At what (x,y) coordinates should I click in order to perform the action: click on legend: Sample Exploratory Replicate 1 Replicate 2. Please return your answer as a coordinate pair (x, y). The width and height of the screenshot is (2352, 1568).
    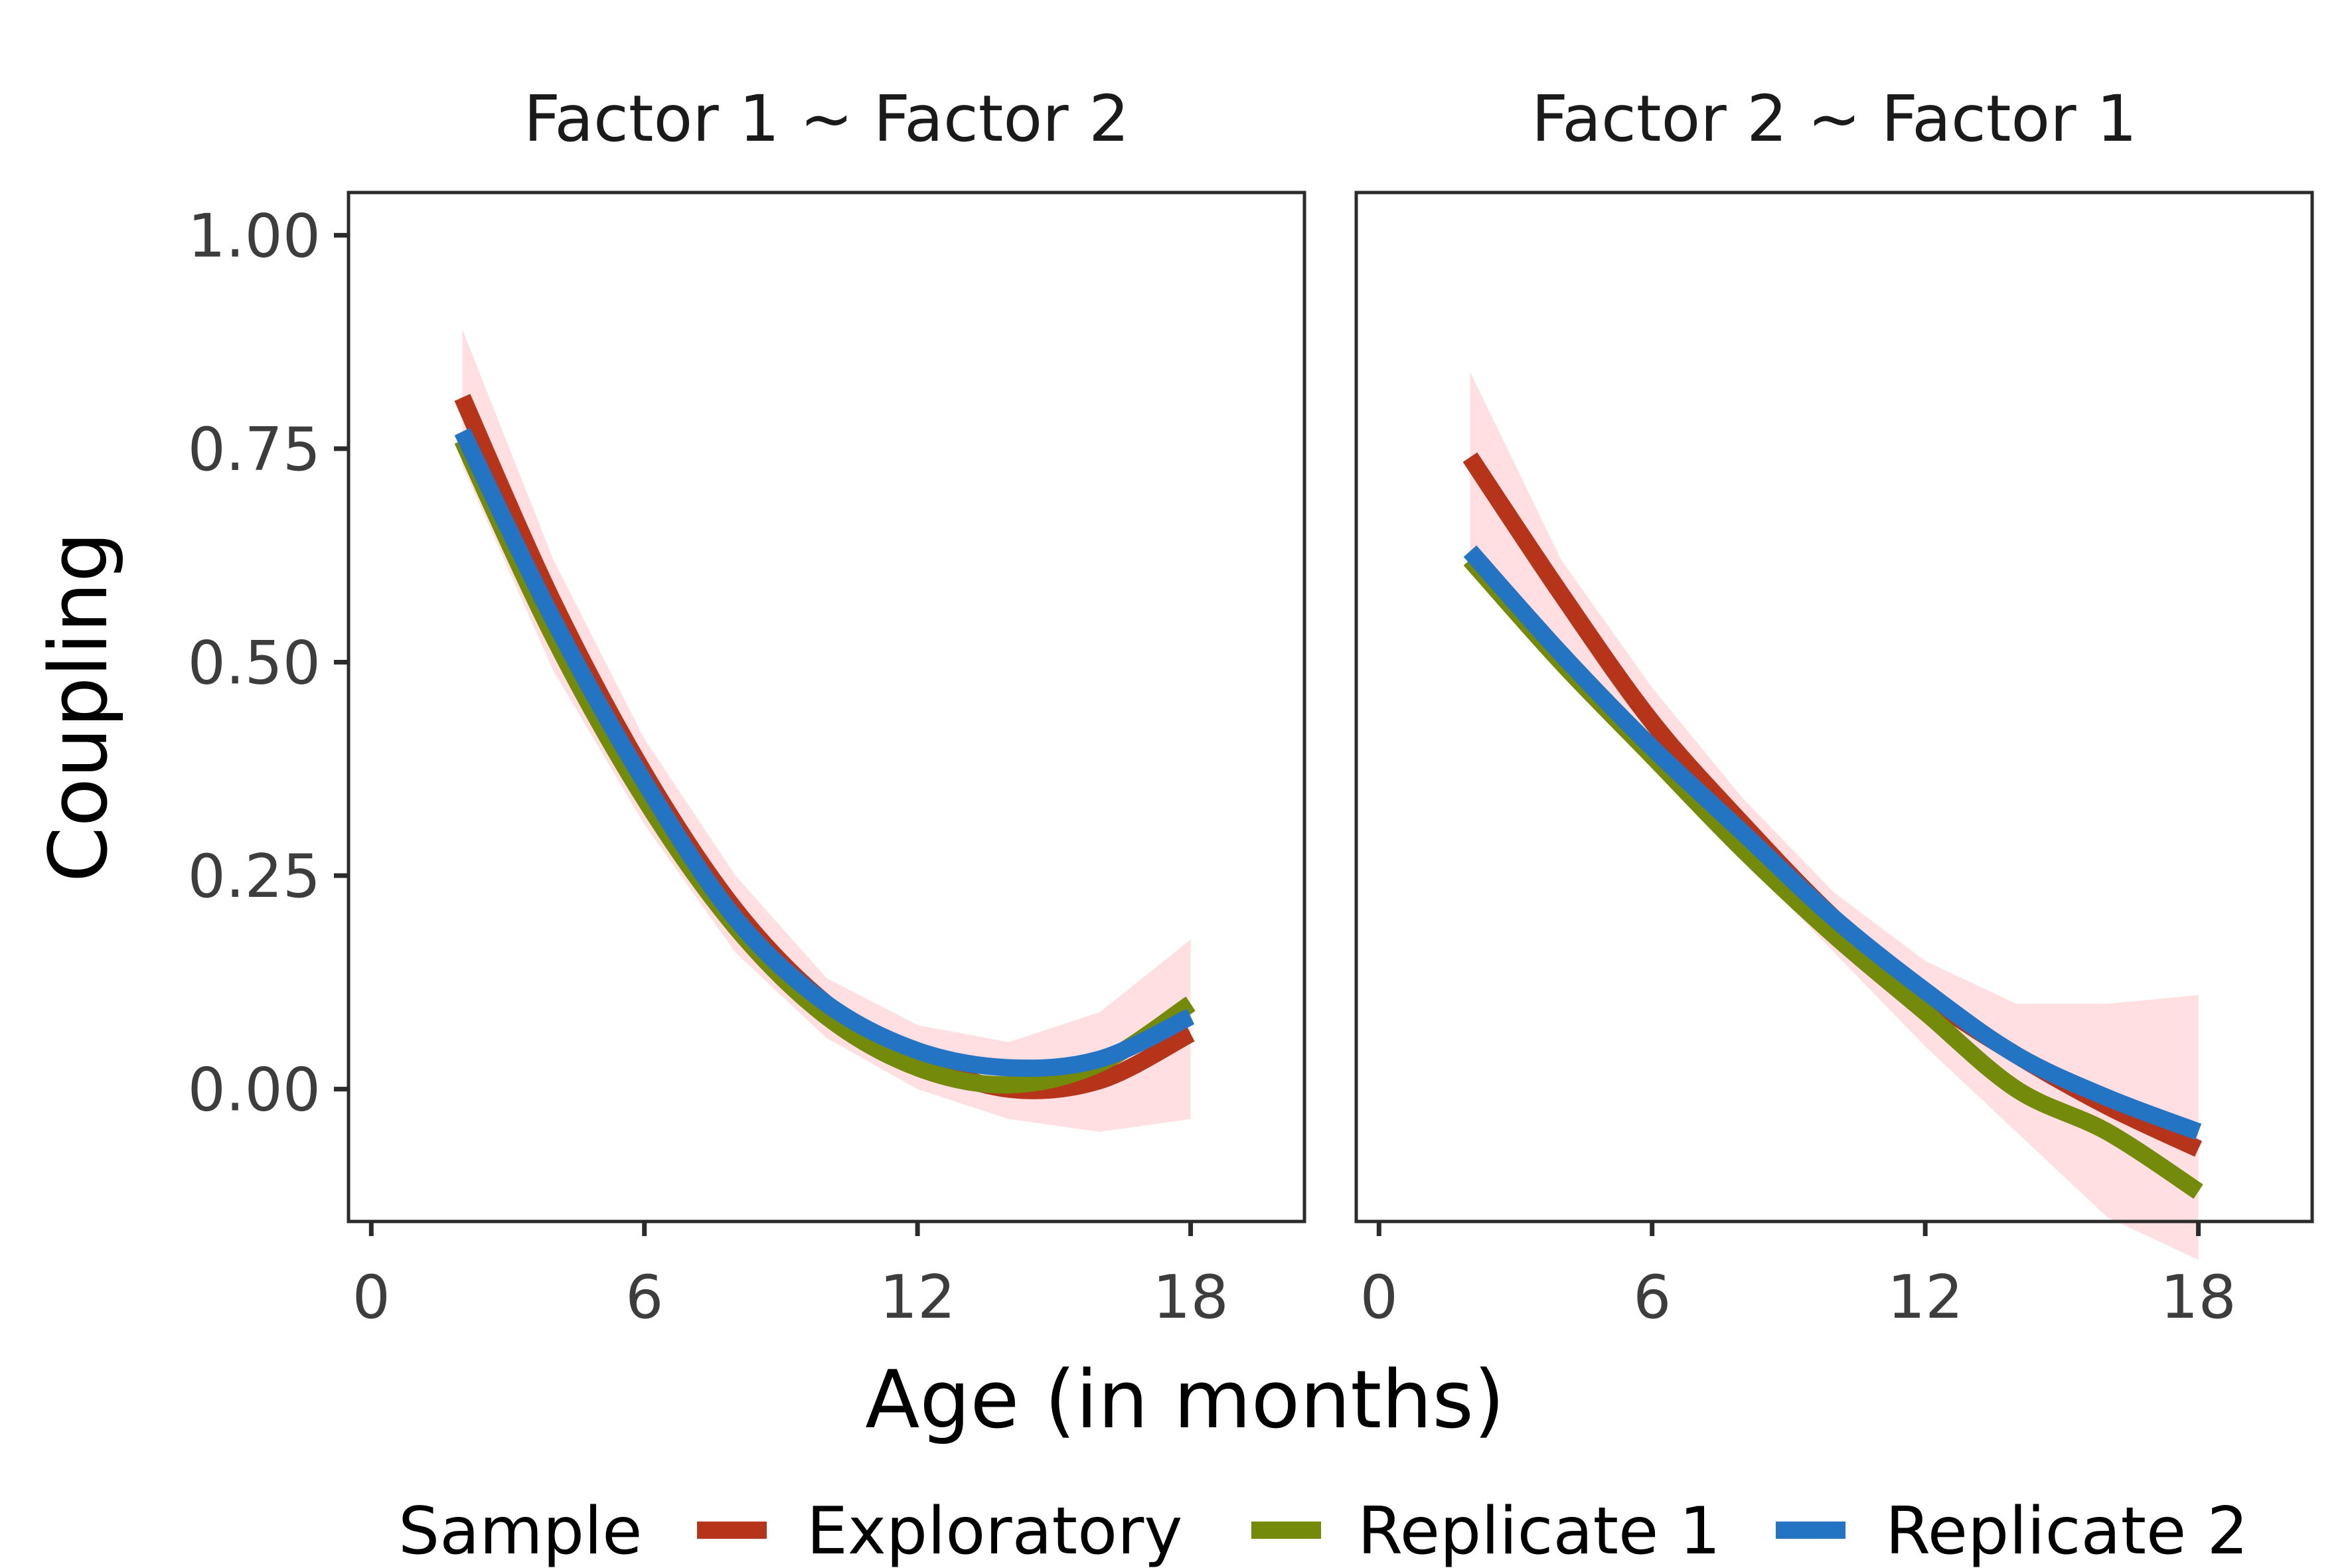
    Looking at the image, I should click on (1323, 1531).